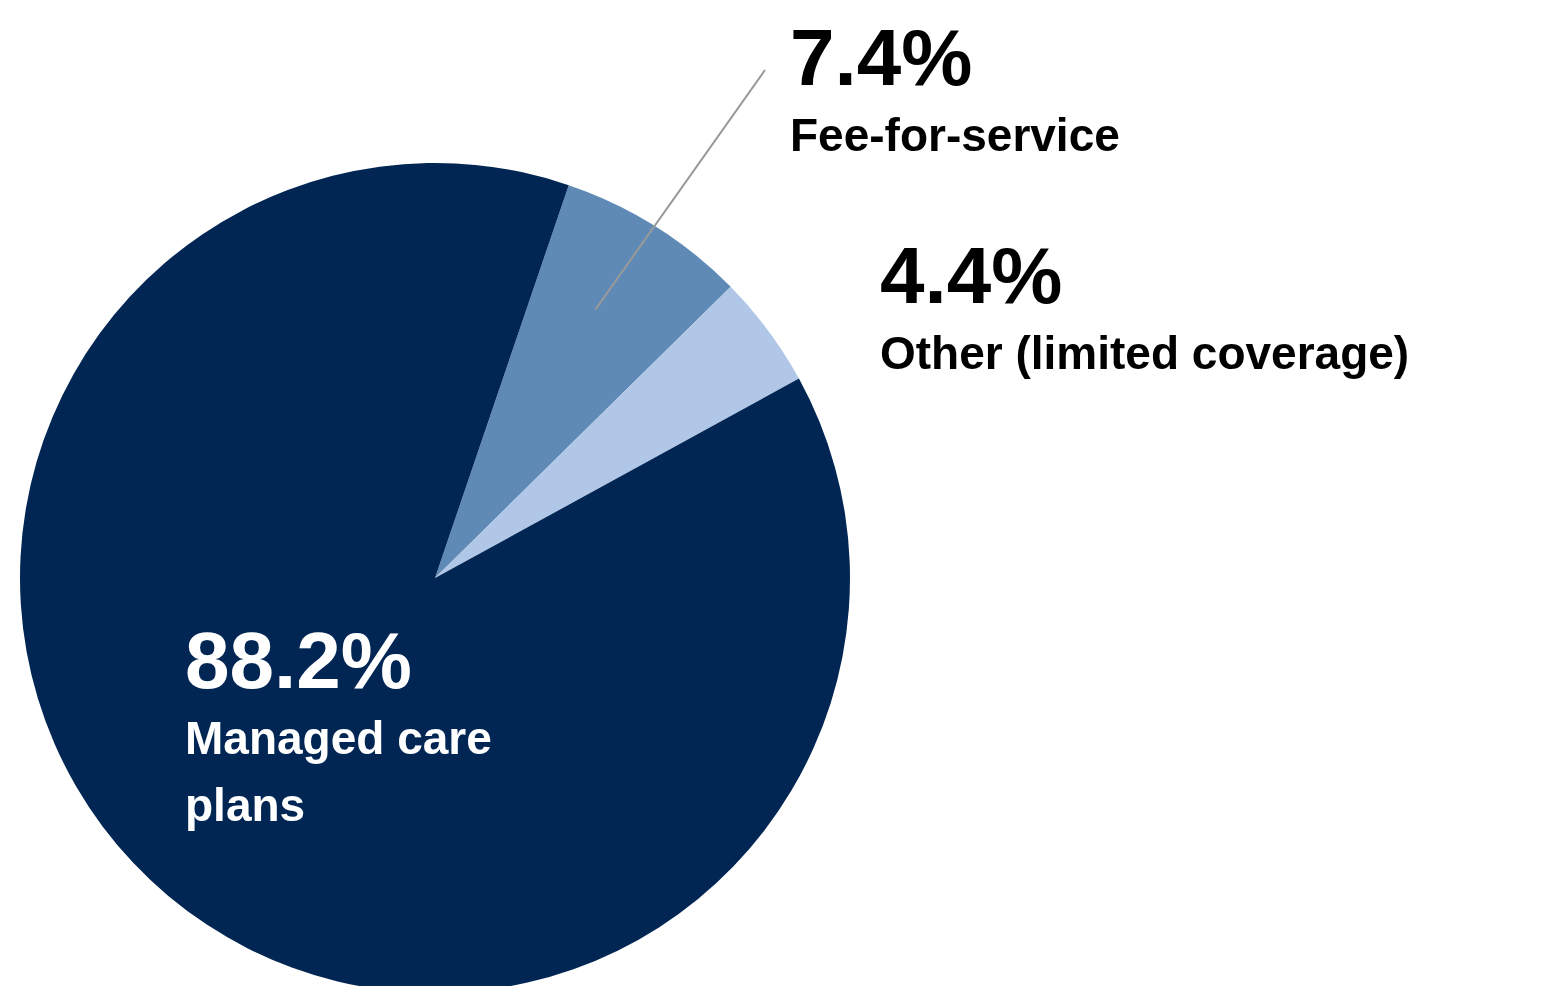 The height and width of the screenshot is (986, 1568). I want to click on slice-label: Other (limited coverage), so click(1145, 353).